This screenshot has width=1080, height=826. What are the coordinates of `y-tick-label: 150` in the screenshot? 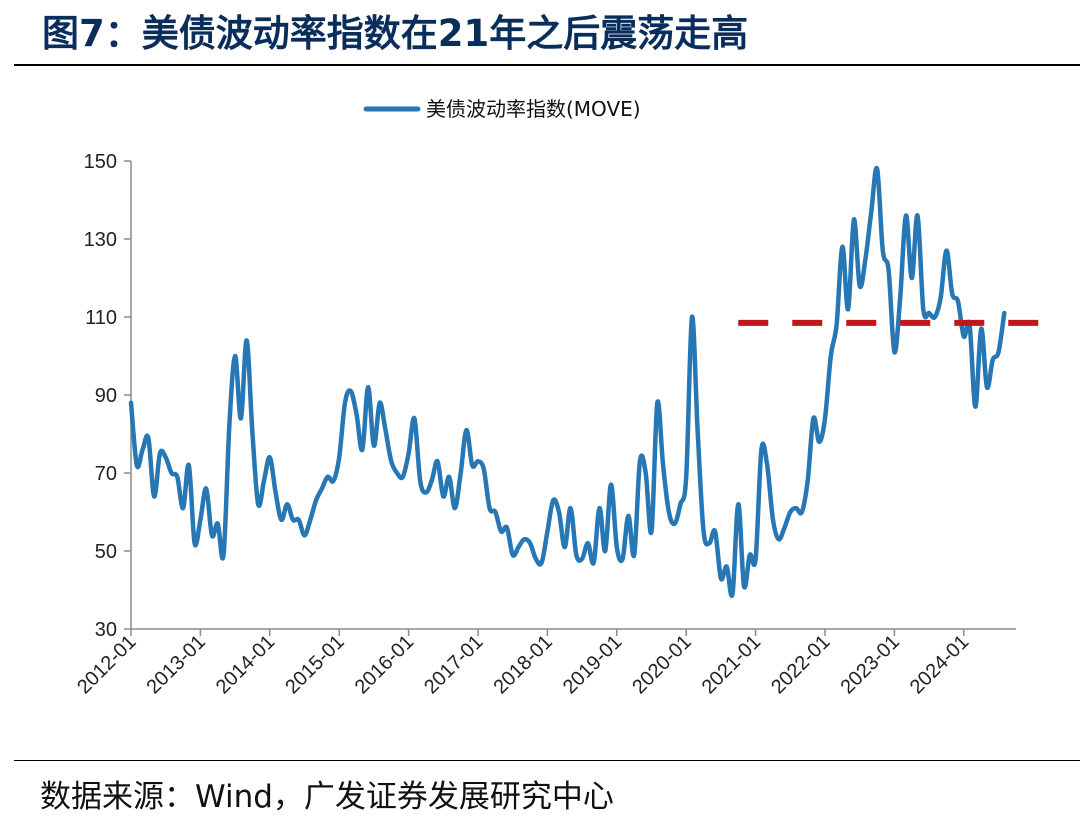 It's located at (100, 162).